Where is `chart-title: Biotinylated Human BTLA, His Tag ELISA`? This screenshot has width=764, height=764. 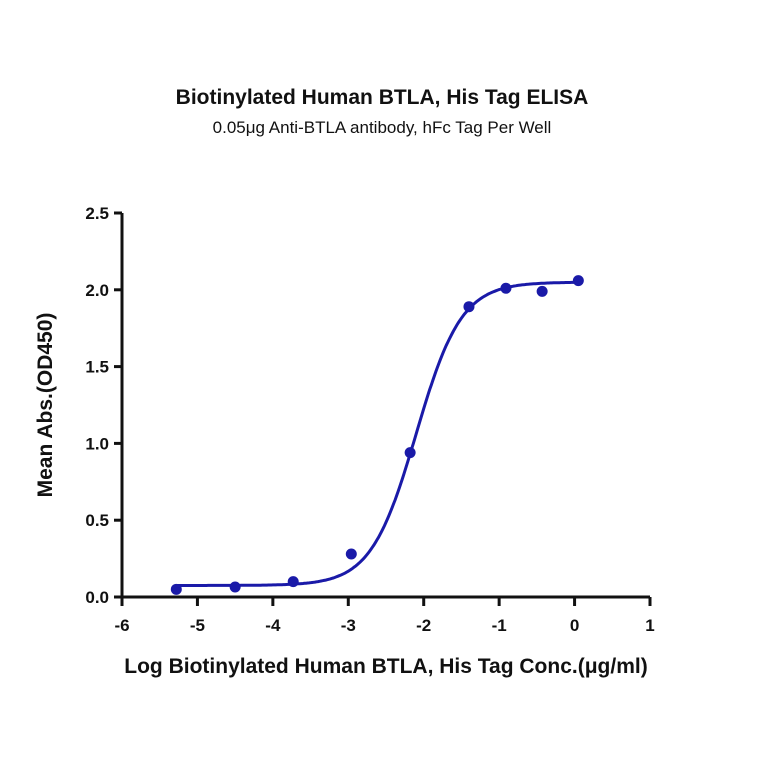
chart-title: Biotinylated Human BTLA, His Tag ELISA is located at coordinates (382, 97).